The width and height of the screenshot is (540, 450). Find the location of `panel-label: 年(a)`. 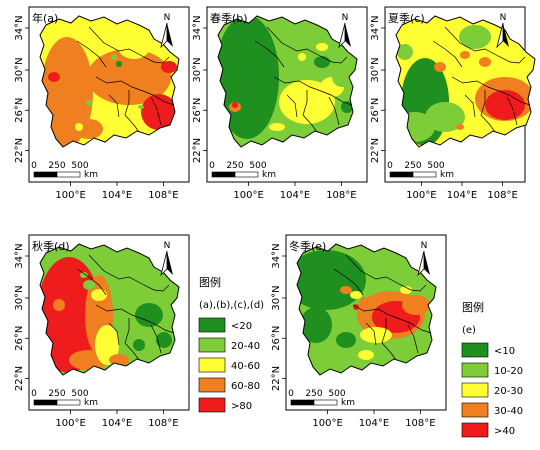

panel-label: 年(a) is located at coordinates (45, 18).